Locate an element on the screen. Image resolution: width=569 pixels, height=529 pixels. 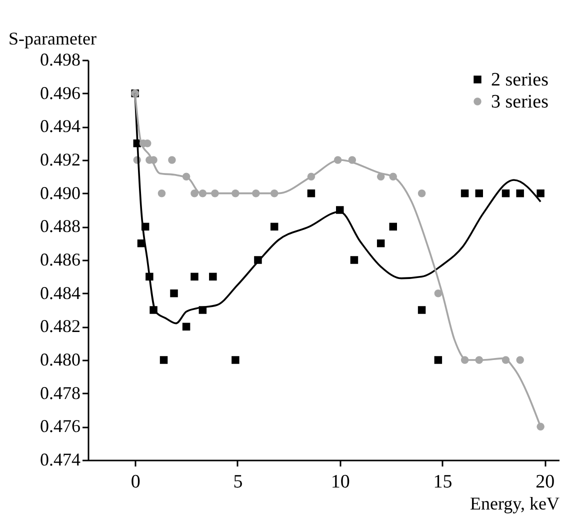
y-tick-label: 0.490 is located at coordinates (60, 192).